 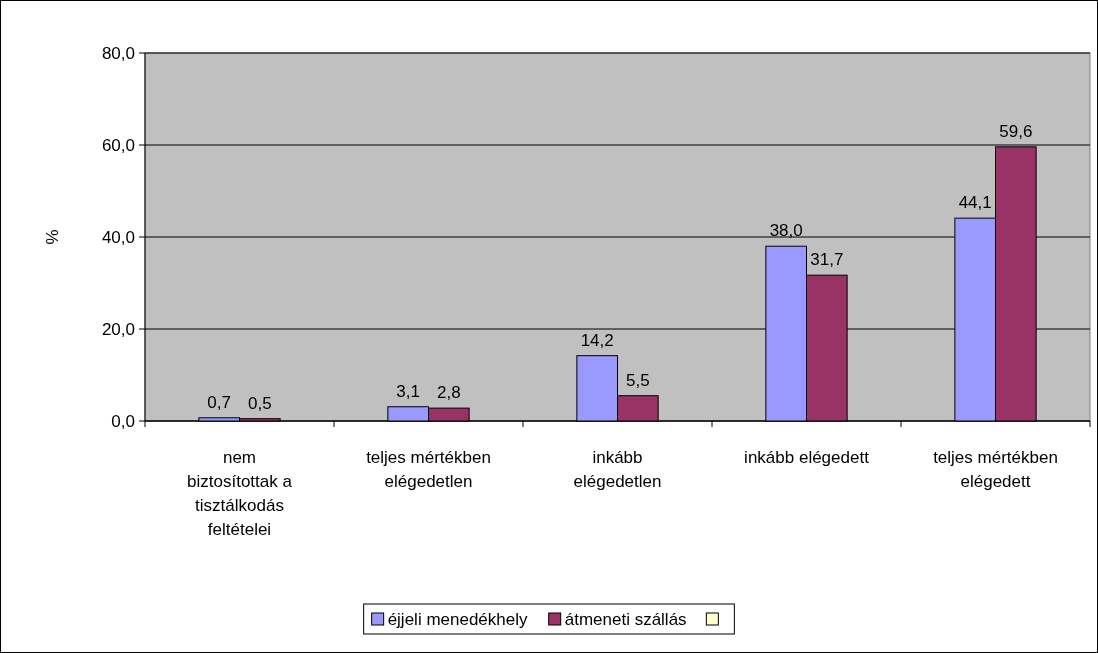 What do you see at coordinates (786, 231) in the screenshot?
I see `data-label: 38,0` at bounding box center [786, 231].